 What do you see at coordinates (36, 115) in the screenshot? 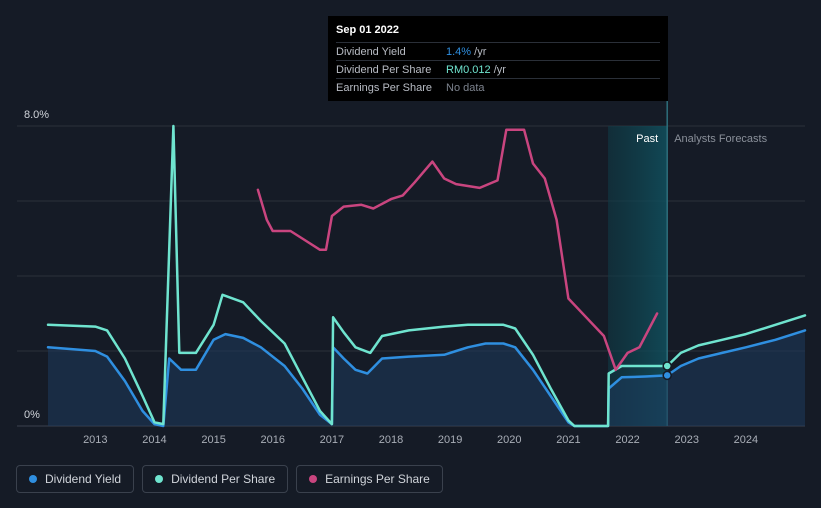
I see `y-axis-top-label: 8.0%` at bounding box center [36, 115].